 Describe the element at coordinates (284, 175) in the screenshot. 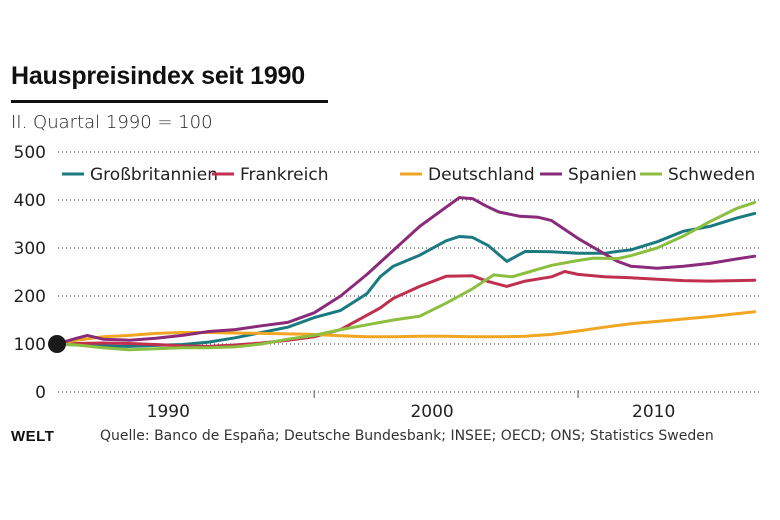

I see `legend-label: Frankreich` at that location.